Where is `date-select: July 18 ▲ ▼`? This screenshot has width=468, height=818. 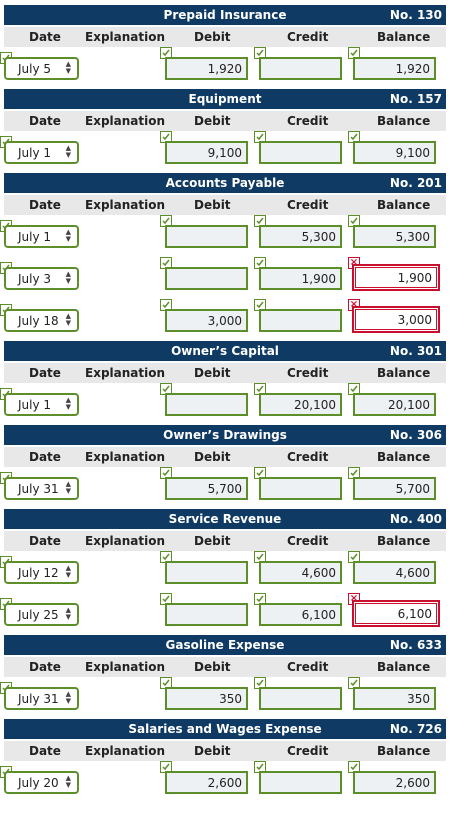 date-select: July 18 ▲ ▼ is located at coordinates (41, 320).